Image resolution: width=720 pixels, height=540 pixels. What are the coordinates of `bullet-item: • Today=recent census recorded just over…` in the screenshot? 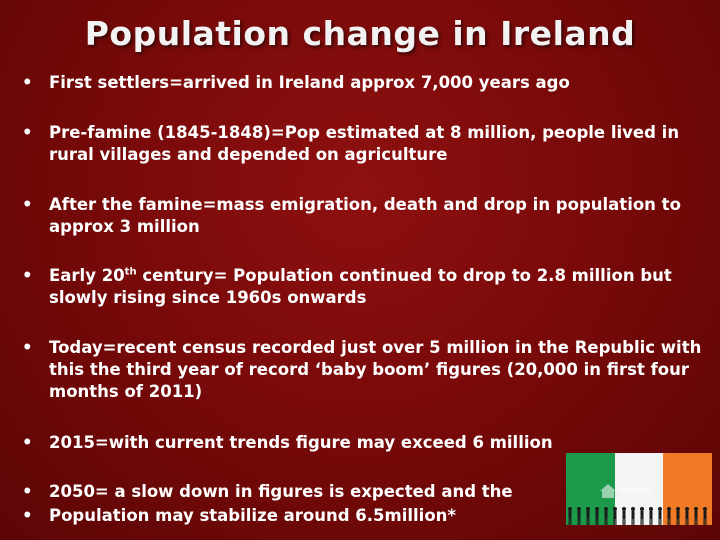 It's located at (367, 370).